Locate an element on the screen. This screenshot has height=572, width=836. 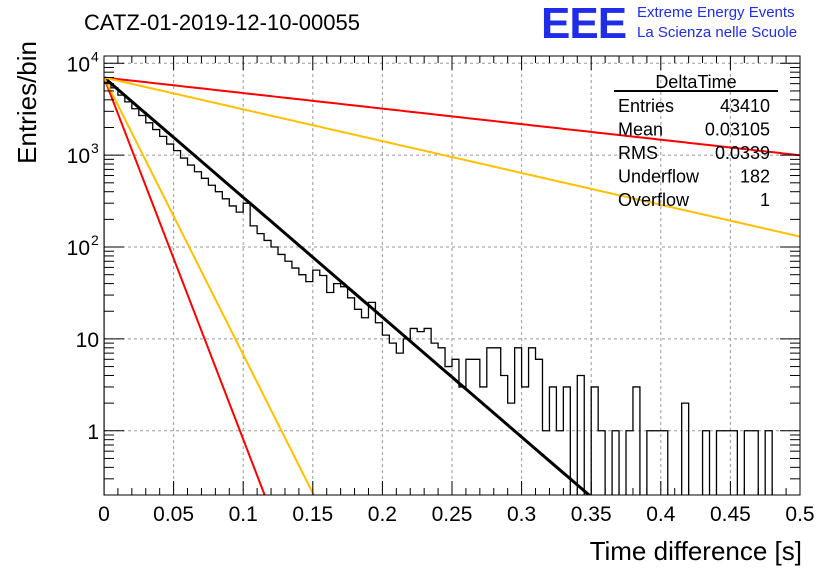
x-axis-label: Time difference [s] is located at coordinates (696, 551).